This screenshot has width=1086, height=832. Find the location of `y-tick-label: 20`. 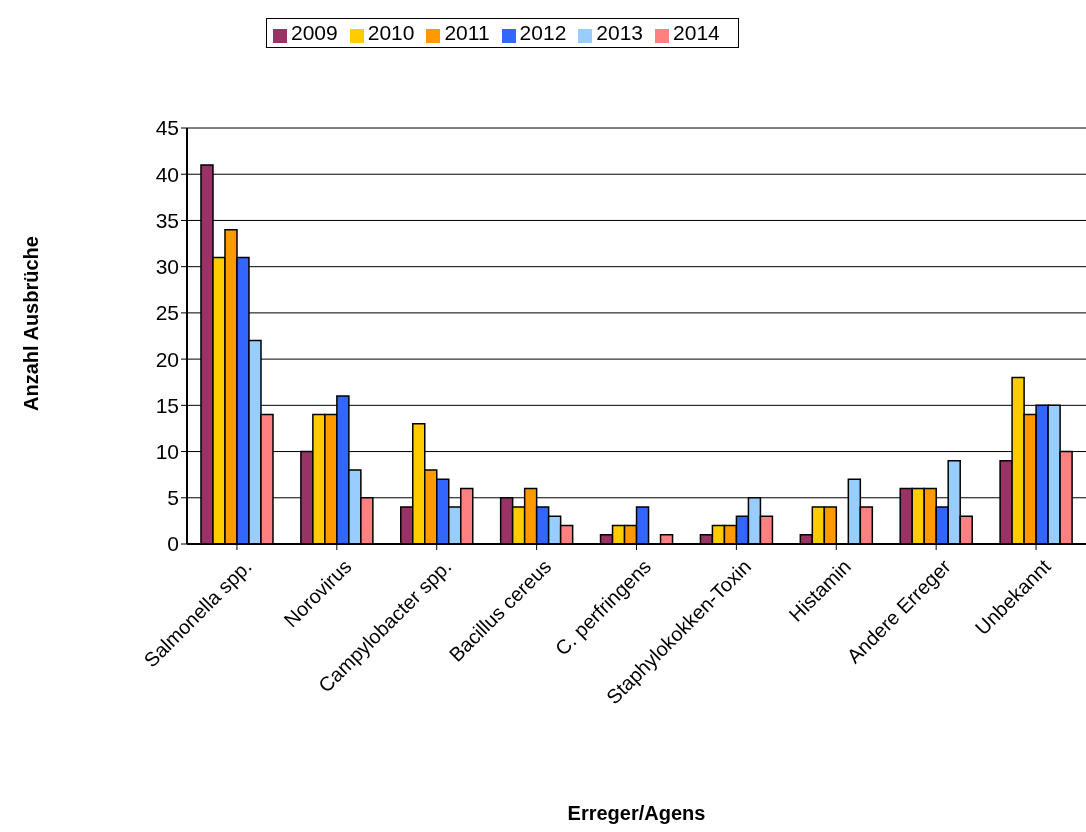

y-tick-label: 20 is located at coordinates (167, 359).